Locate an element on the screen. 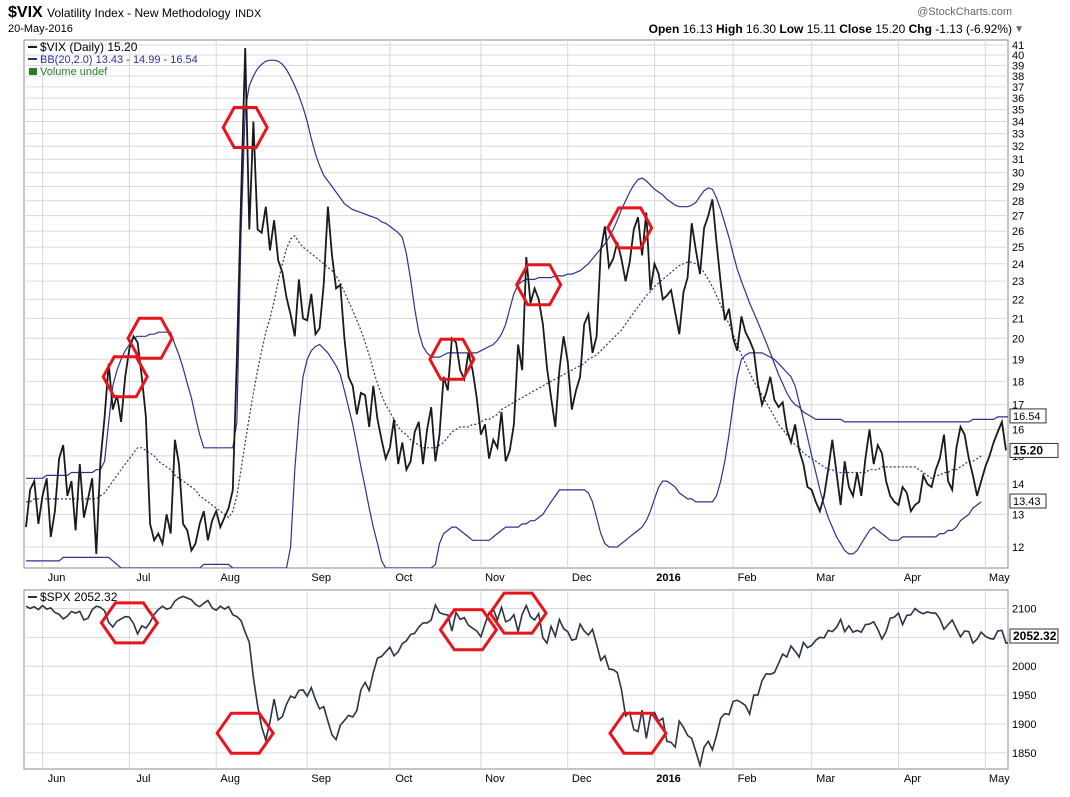  value-tag-label: 16.54 is located at coordinates (1027, 417).